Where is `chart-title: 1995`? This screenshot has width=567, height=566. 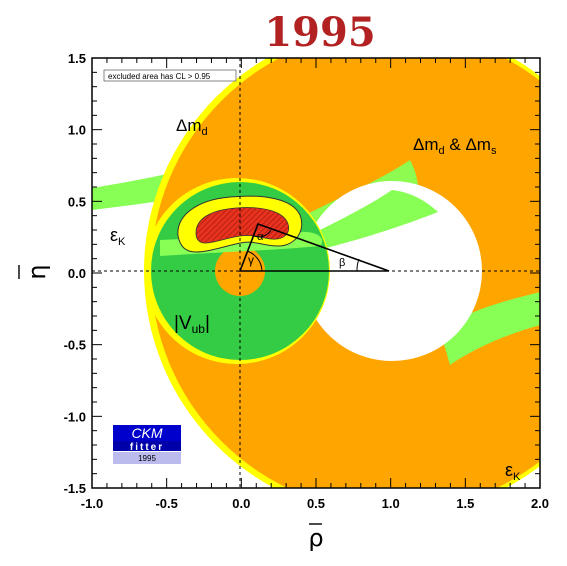
chart-title: 1995 is located at coordinates (319, 32).